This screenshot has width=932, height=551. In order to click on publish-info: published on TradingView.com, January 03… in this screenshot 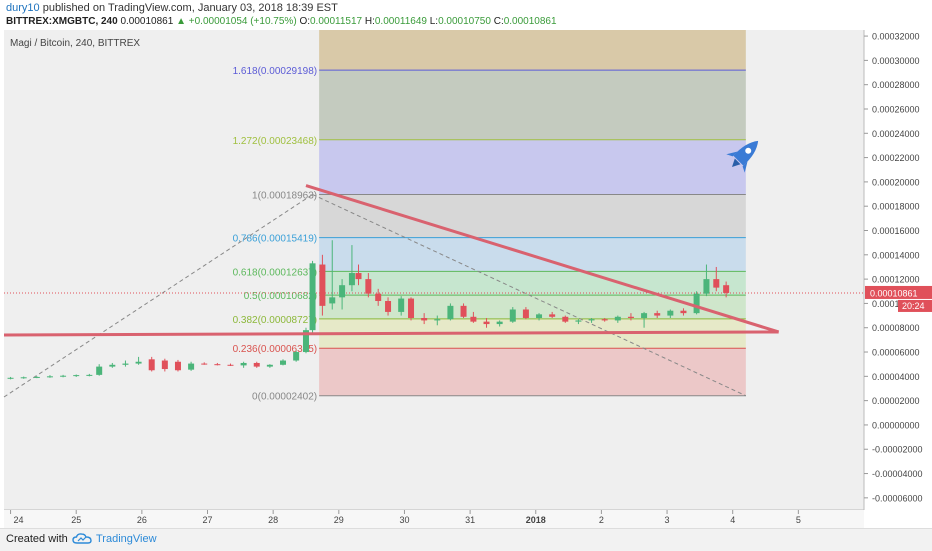, I will do `click(190, 8)`.